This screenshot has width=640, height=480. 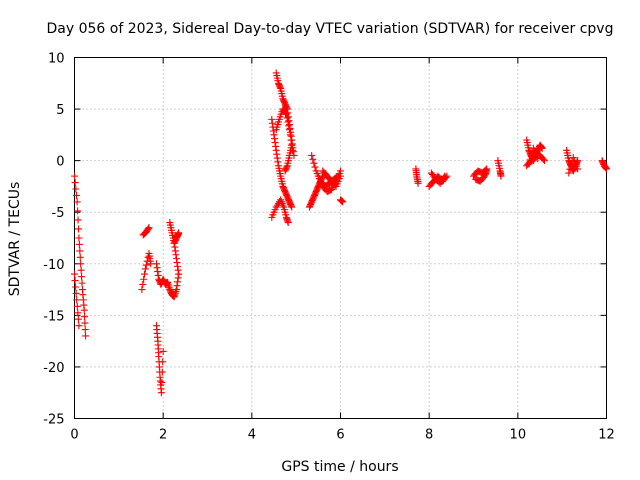 What do you see at coordinates (518, 435) in the screenshot?
I see `x-tick-label: 10` at bounding box center [518, 435].